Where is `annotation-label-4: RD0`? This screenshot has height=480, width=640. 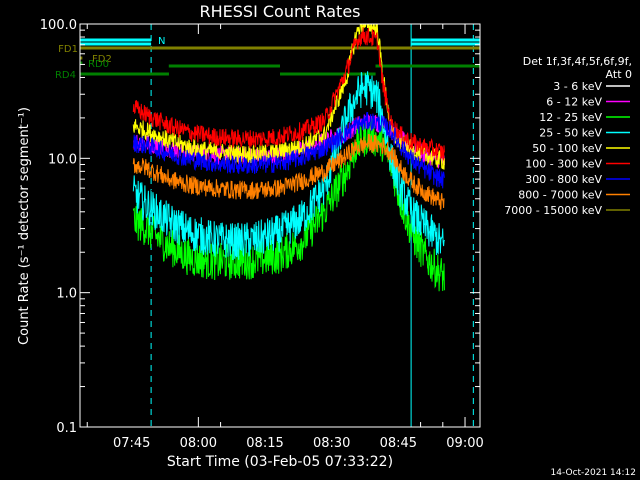 annotation-label-4: RD0 is located at coordinates (98, 64).